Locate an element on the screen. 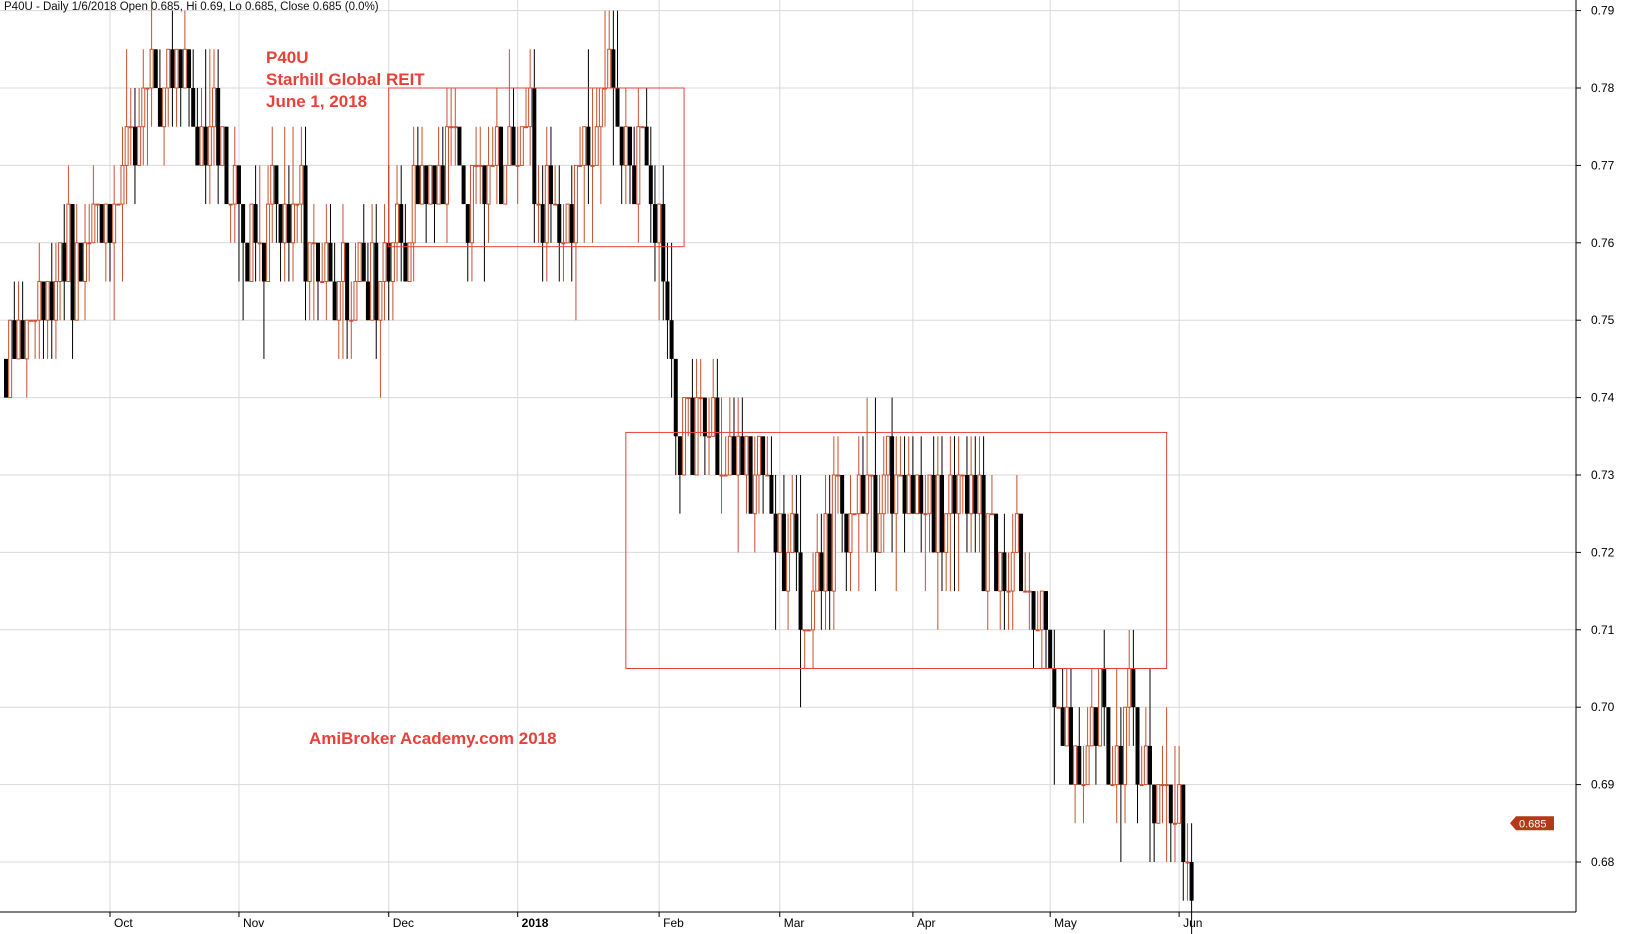 Image resolution: width=1636 pixels, height=934 pixels. y-tick-label: 0.74 is located at coordinates (1603, 398).